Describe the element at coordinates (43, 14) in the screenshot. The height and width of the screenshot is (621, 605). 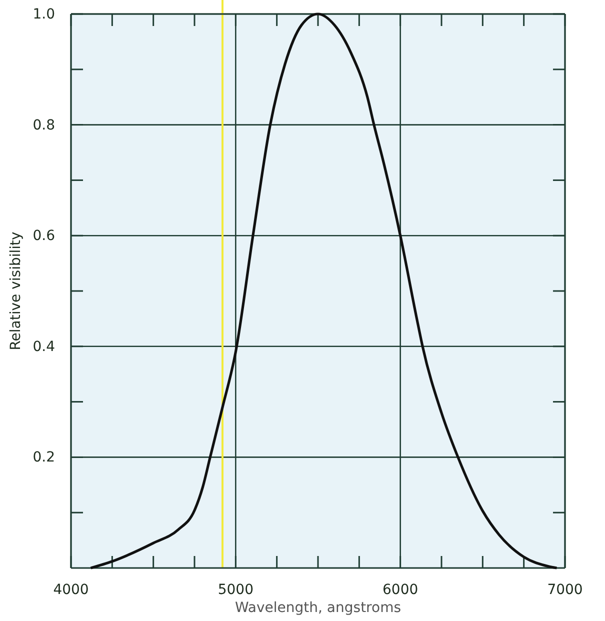
I see `y-tick-label: 1.0` at that location.